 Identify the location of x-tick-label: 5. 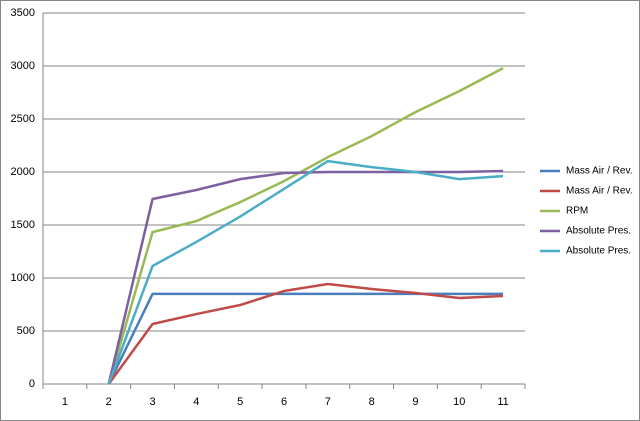
(240, 402).